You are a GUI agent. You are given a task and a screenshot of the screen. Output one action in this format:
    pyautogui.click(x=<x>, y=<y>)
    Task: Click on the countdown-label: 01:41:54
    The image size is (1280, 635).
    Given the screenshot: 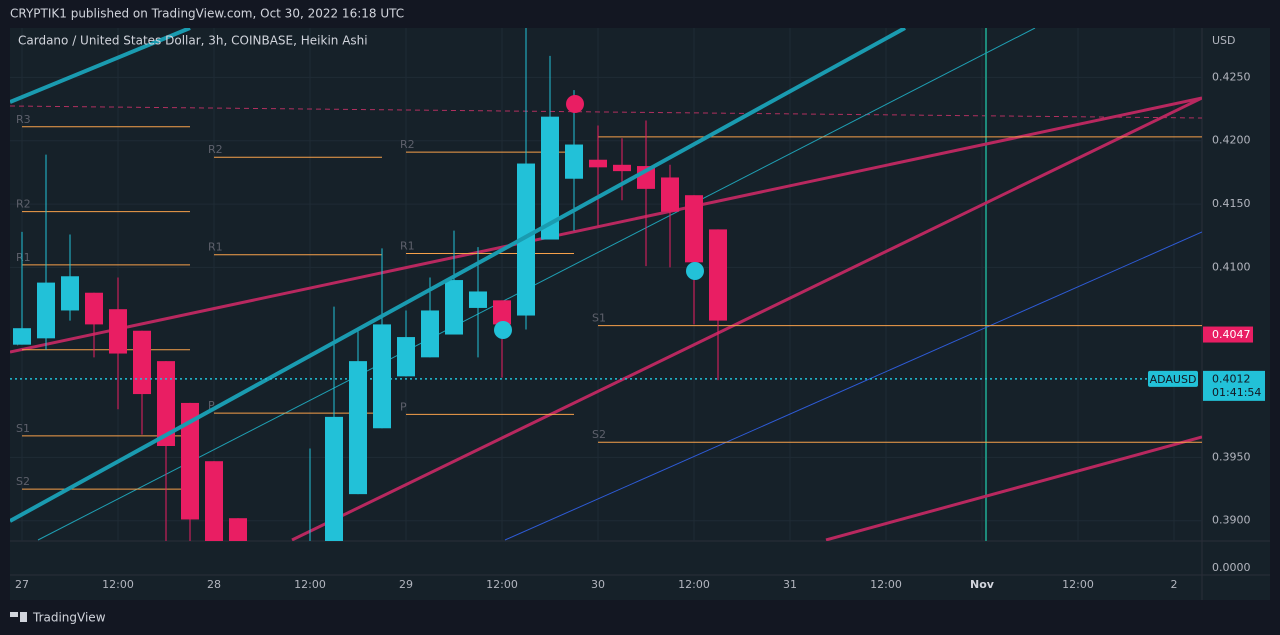 What is the action you would take?
    pyautogui.click(x=1236, y=392)
    